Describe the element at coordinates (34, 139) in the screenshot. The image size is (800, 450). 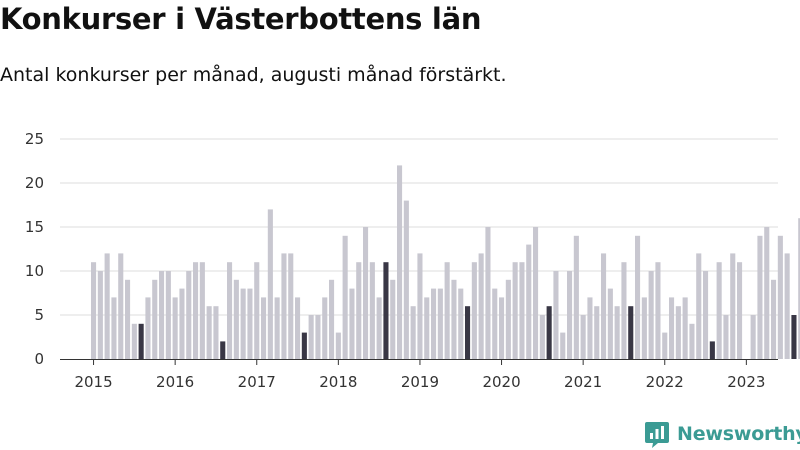
I see `y-tick-label: 25` at that location.